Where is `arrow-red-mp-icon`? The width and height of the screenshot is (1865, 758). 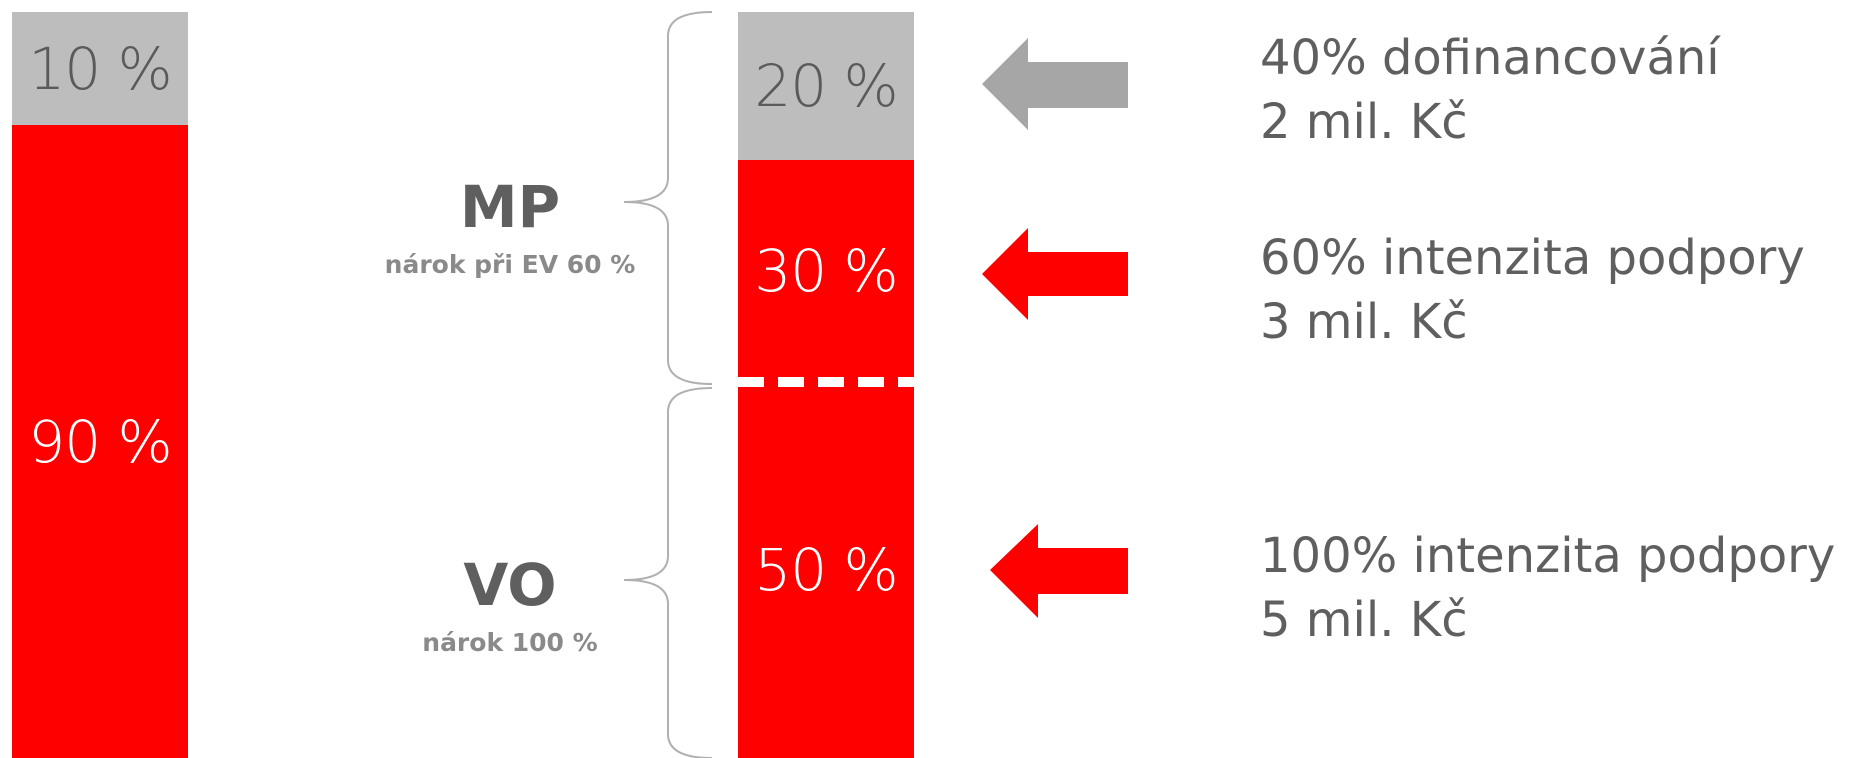
arrow-red-mp-icon is located at coordinates (1055, 274).